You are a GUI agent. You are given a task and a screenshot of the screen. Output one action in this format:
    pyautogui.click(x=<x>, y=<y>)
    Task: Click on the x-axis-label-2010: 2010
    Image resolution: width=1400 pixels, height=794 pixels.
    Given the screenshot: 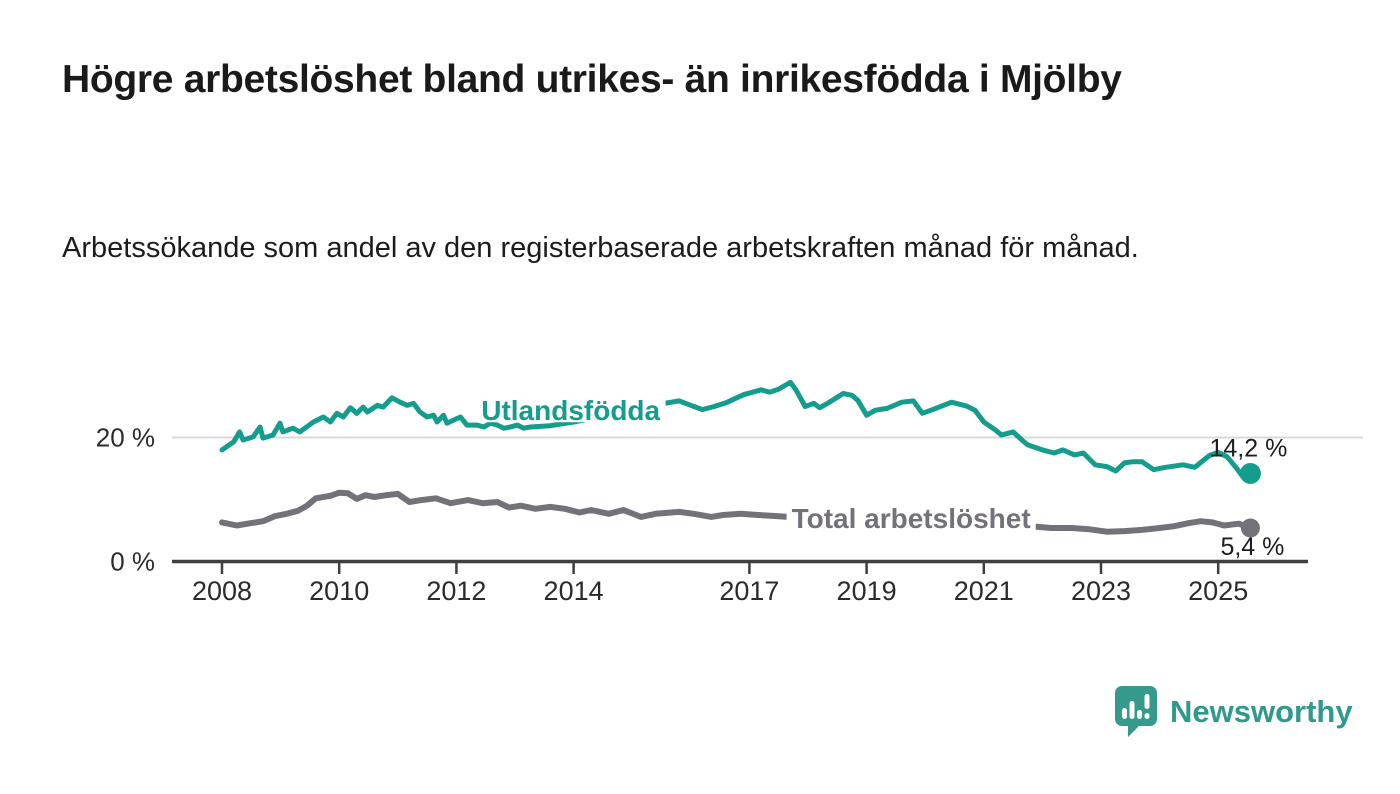 What is the action you would take?
    pyautogui.click(x=339, y=591)
    